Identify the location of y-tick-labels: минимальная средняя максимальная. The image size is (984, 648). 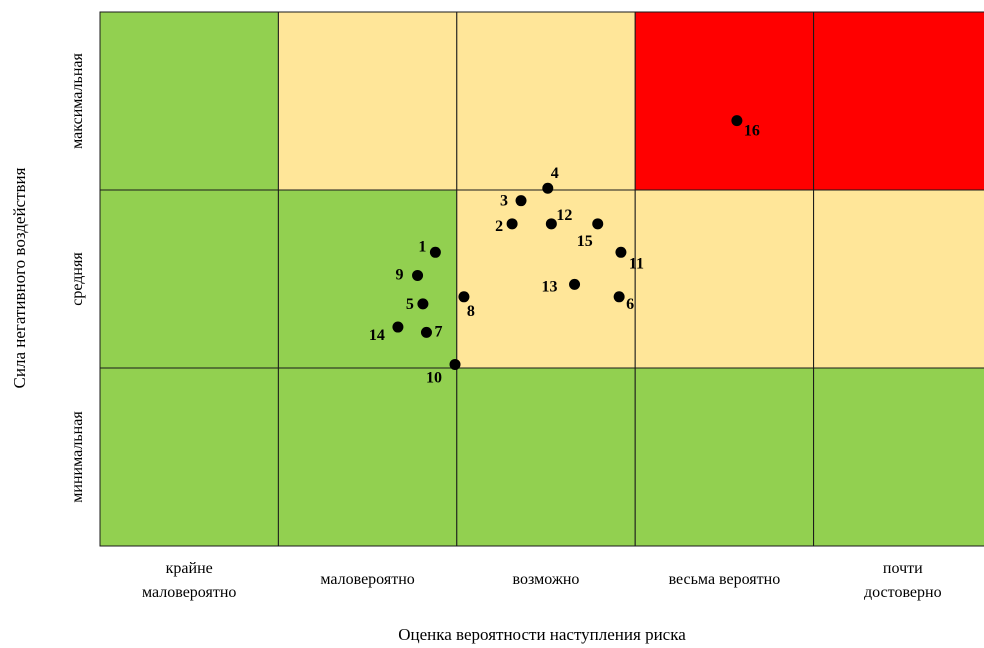
(77, 278).